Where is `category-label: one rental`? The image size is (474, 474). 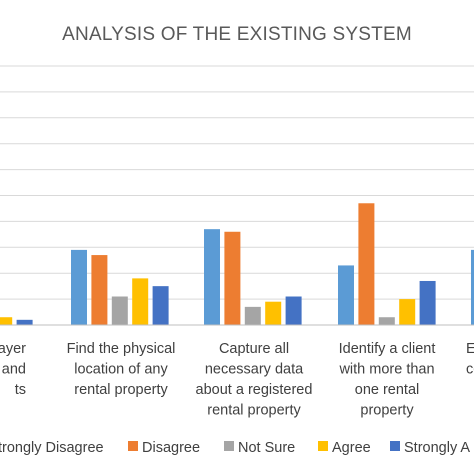
category-label: one rental is located at coordinates (387, 390).